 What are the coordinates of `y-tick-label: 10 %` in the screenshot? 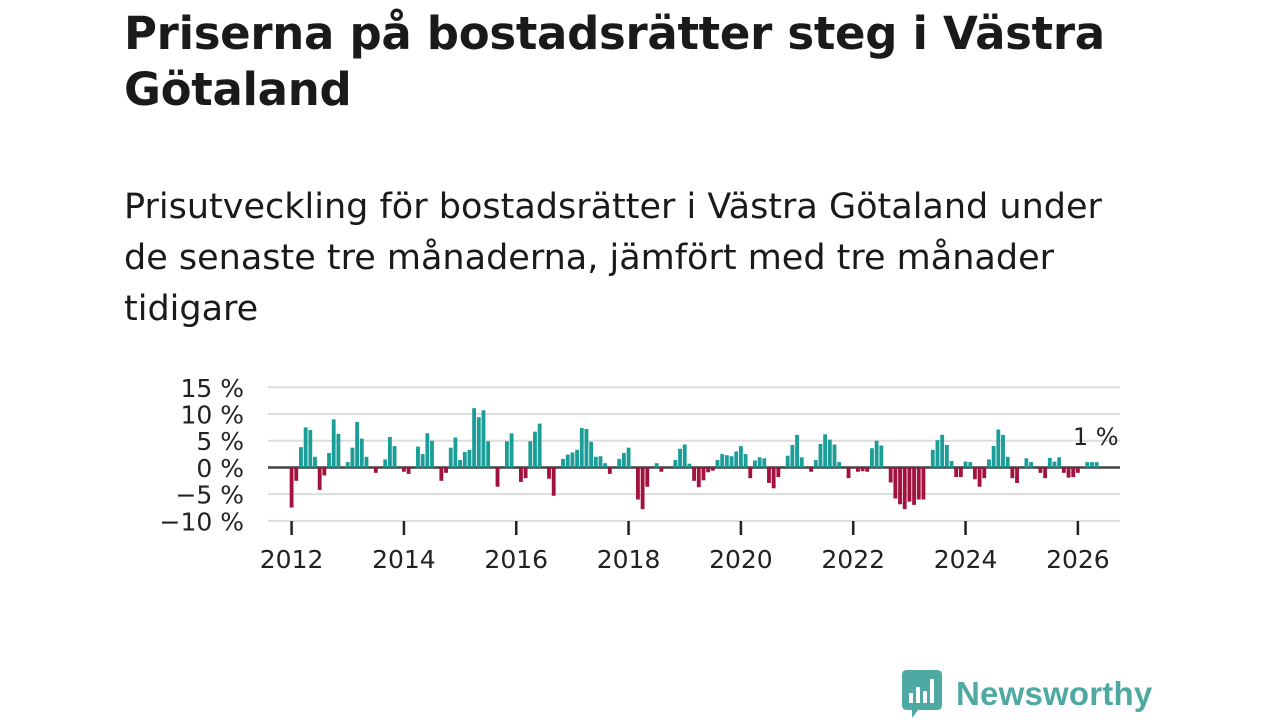 It's located at (212, 415).